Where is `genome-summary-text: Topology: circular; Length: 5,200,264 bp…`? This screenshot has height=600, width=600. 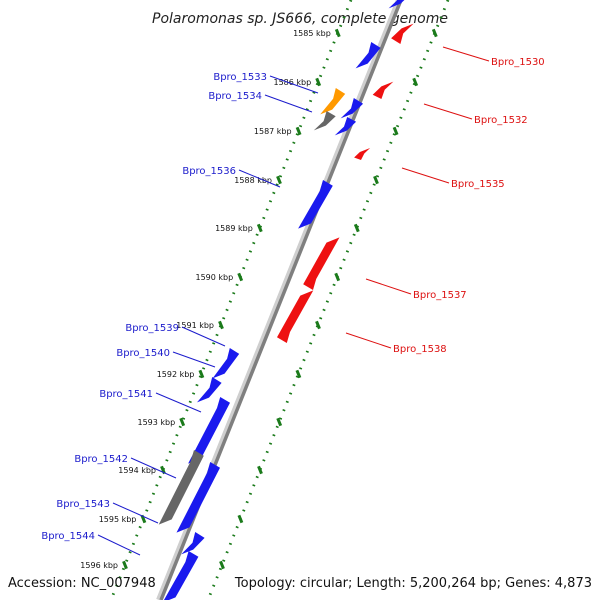
genome-summary-text: Topology: circular; Length: 5,200,264 bp… is located at coordinates (413, 583).